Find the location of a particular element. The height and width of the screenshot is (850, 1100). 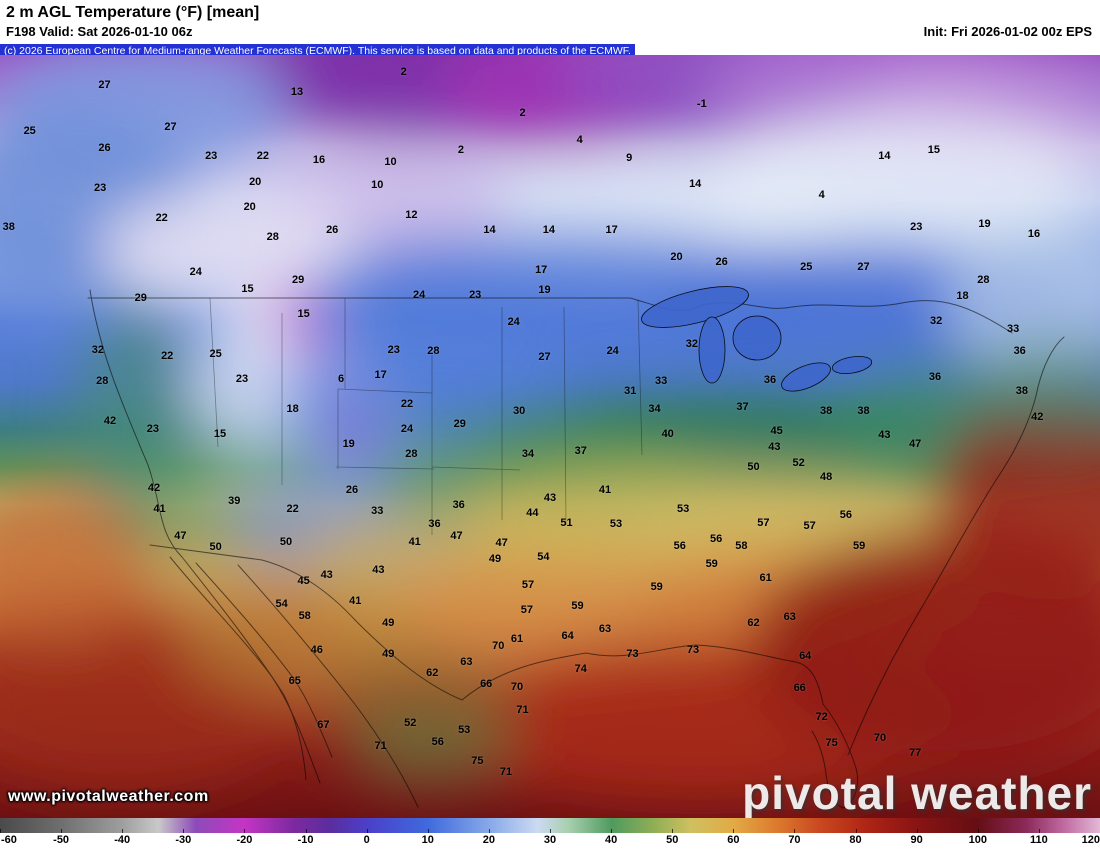

temp-value: 46 is located at coordinates (316, 650).